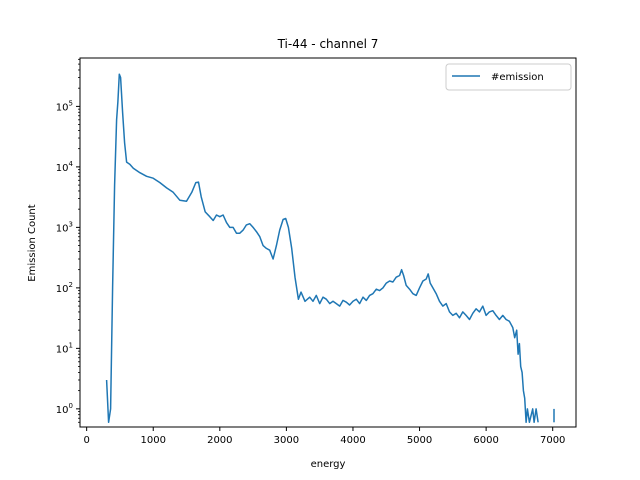  I want to click on x-tick-label: 4000, so click(352, 440).